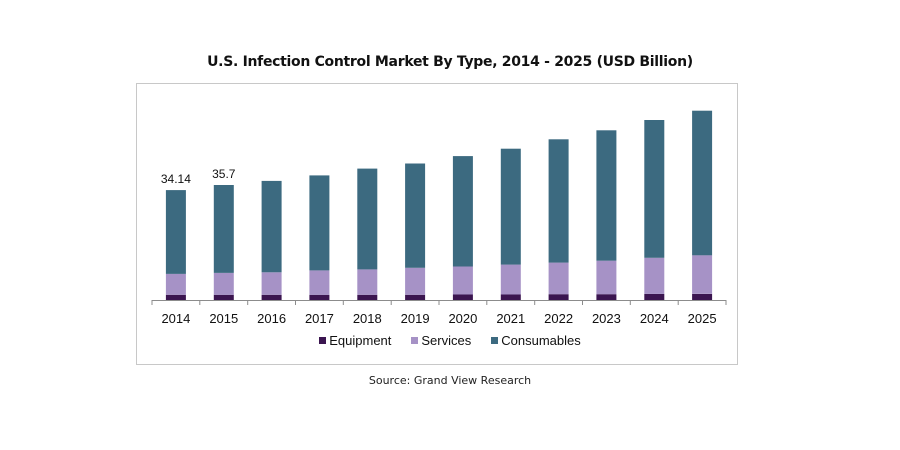  What do you see at coordinates (558, 297) in the screenshot?
I see `bar-equipment-2022` at bounding box center [558, 297].